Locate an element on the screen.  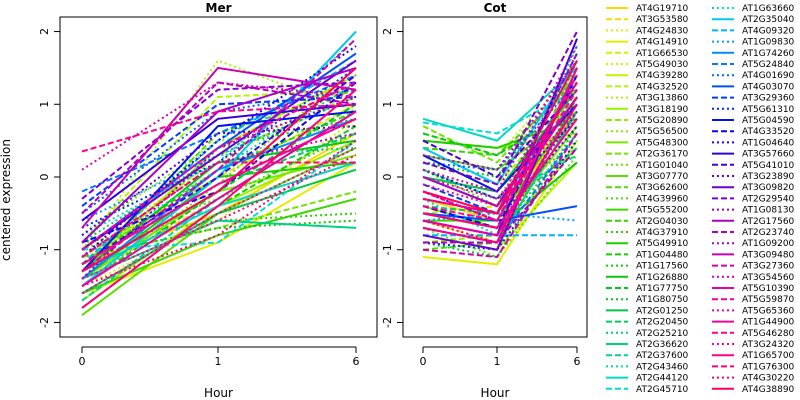
legend-entry-AT3G57660: AT3G57660 is located at coordinates (768, 155).